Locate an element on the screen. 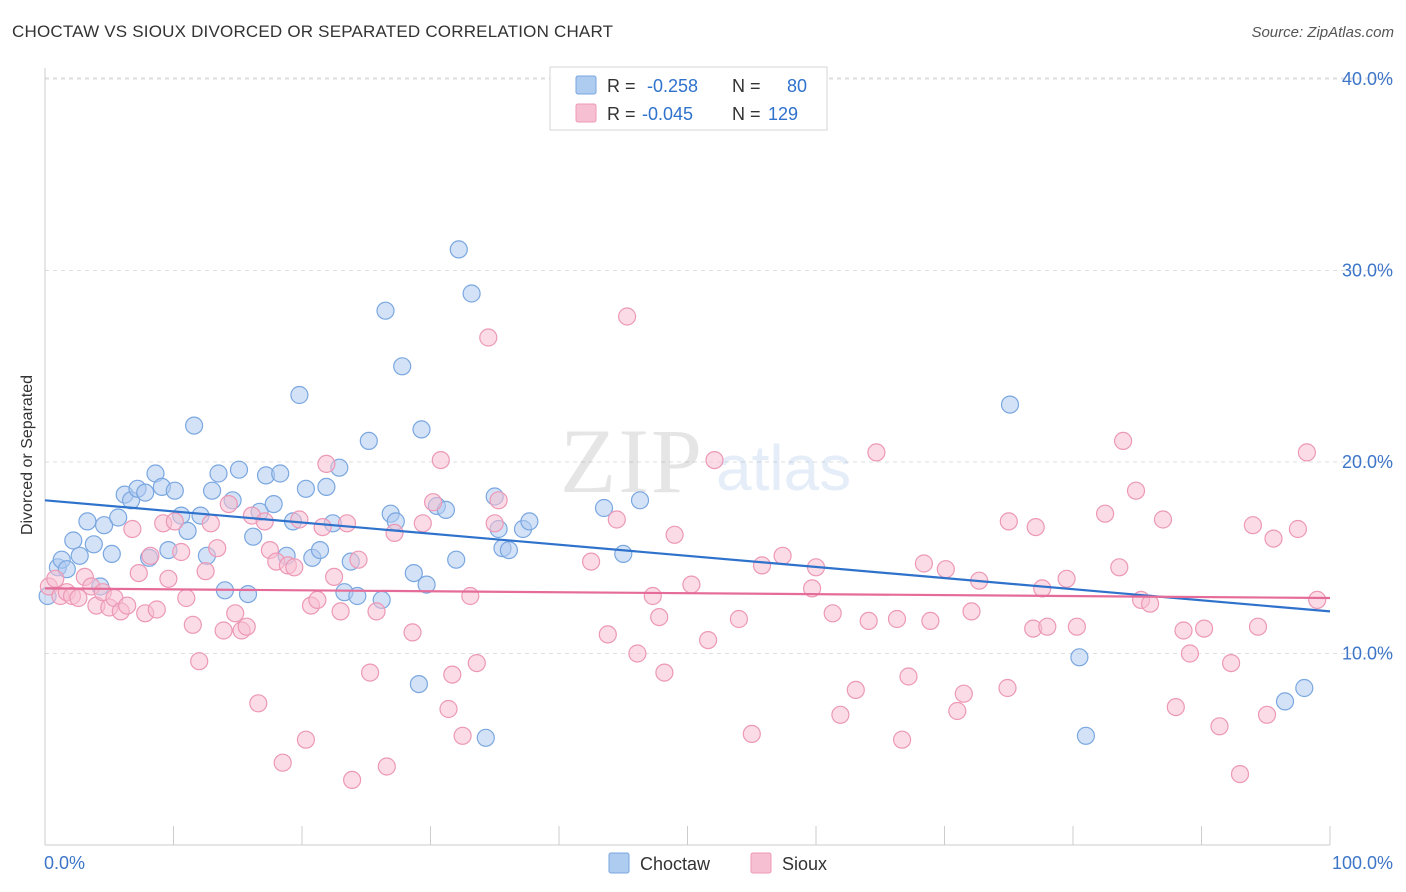 This screenshot has height=892, width=1406. sioux-trend-line is located at coordinates (687, 593).